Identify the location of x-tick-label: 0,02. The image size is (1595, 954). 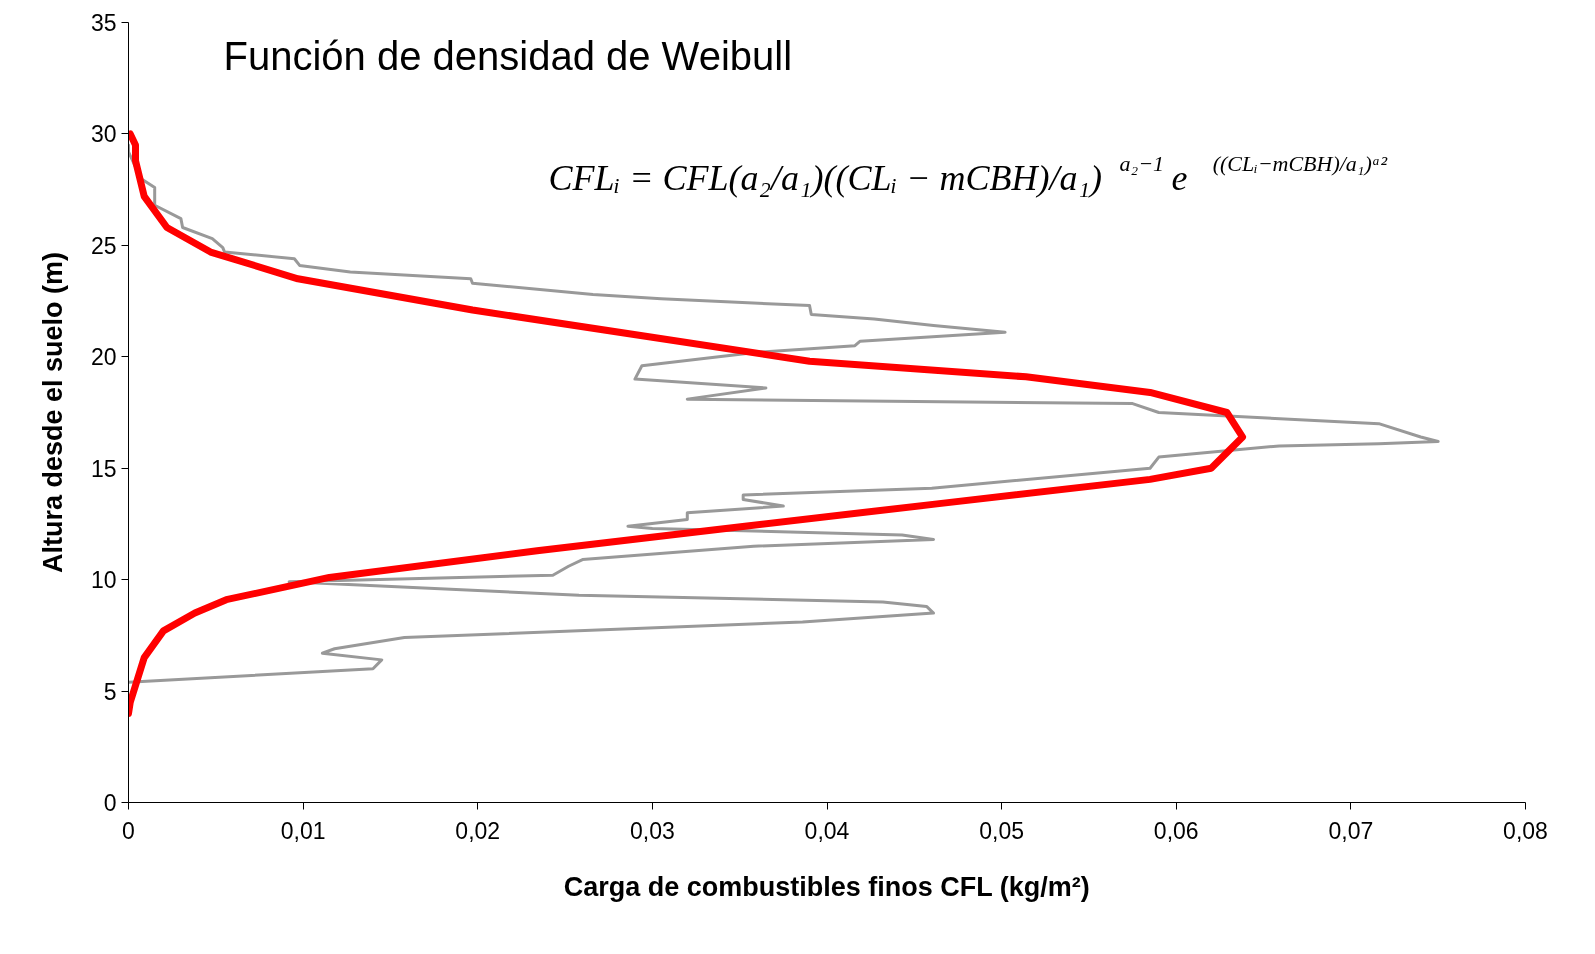
(478, 830).